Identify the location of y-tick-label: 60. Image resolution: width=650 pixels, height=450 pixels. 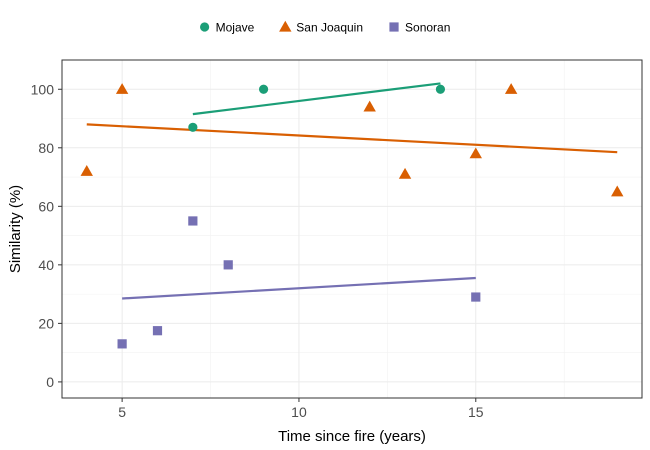
(46, 206).